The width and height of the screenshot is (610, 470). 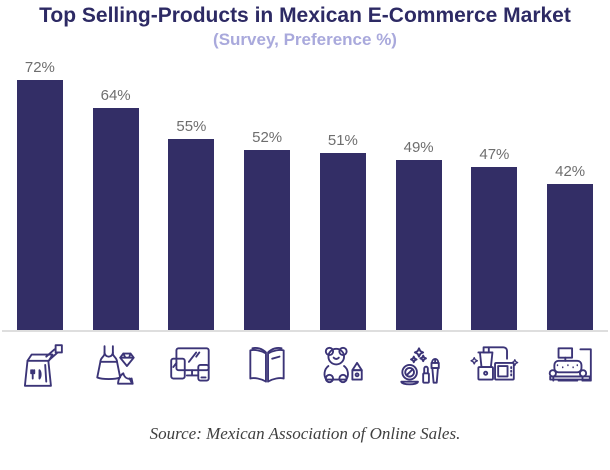 I want to click on dress-fashion-icon, so click(x=115, y=365).